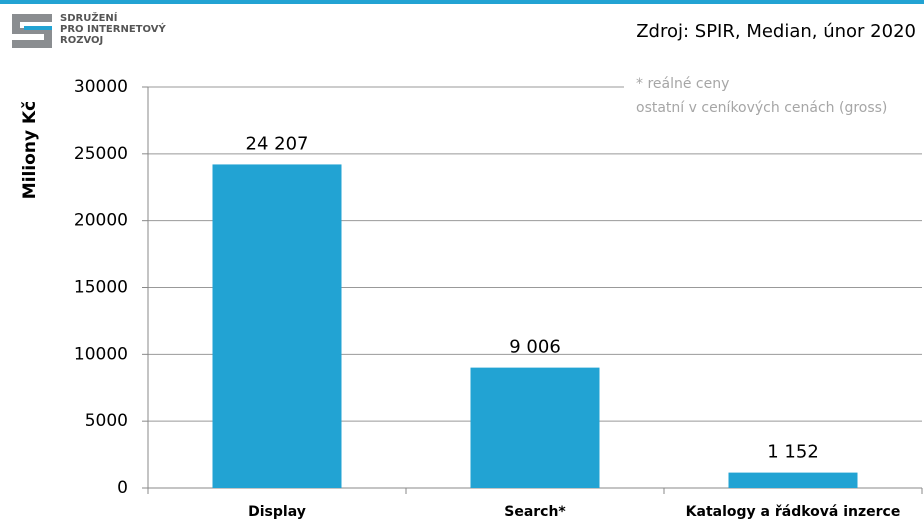 The image size is (924, 520). What do you see at coordinates (32, 31) in the screenshot?
I see `logo-icon` at bounding box center [32, 31].